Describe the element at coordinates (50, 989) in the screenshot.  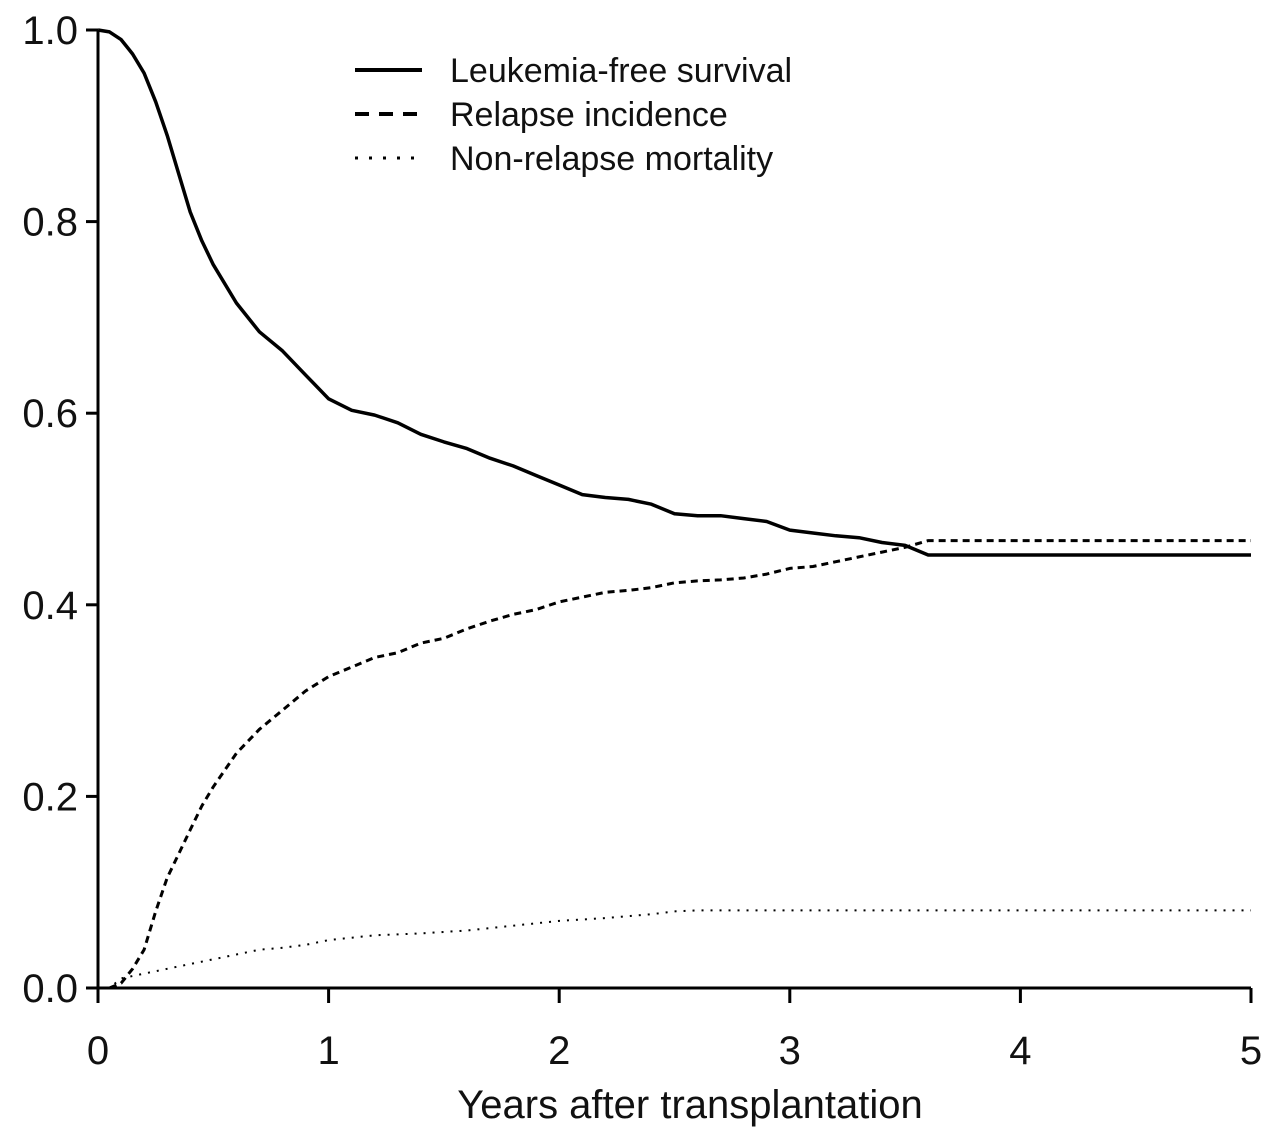
I see `y-tick-label: 0.0` at that location.